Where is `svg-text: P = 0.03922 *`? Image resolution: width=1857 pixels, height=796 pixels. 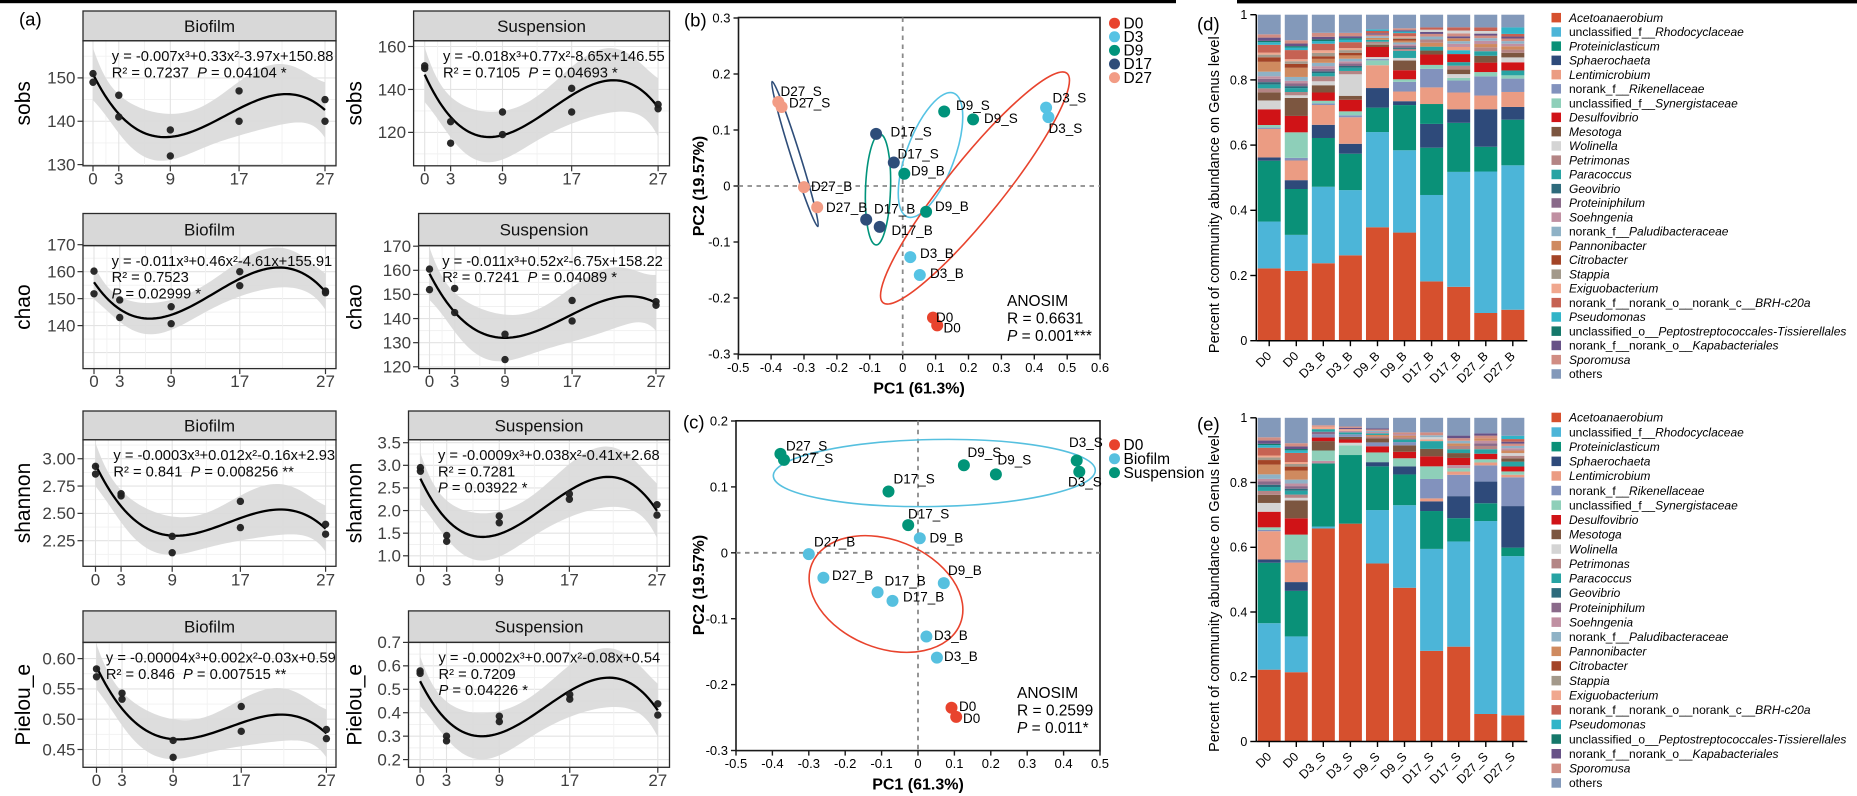
svg-text: P = 0.03922 * is located at coordinates (483, 489).